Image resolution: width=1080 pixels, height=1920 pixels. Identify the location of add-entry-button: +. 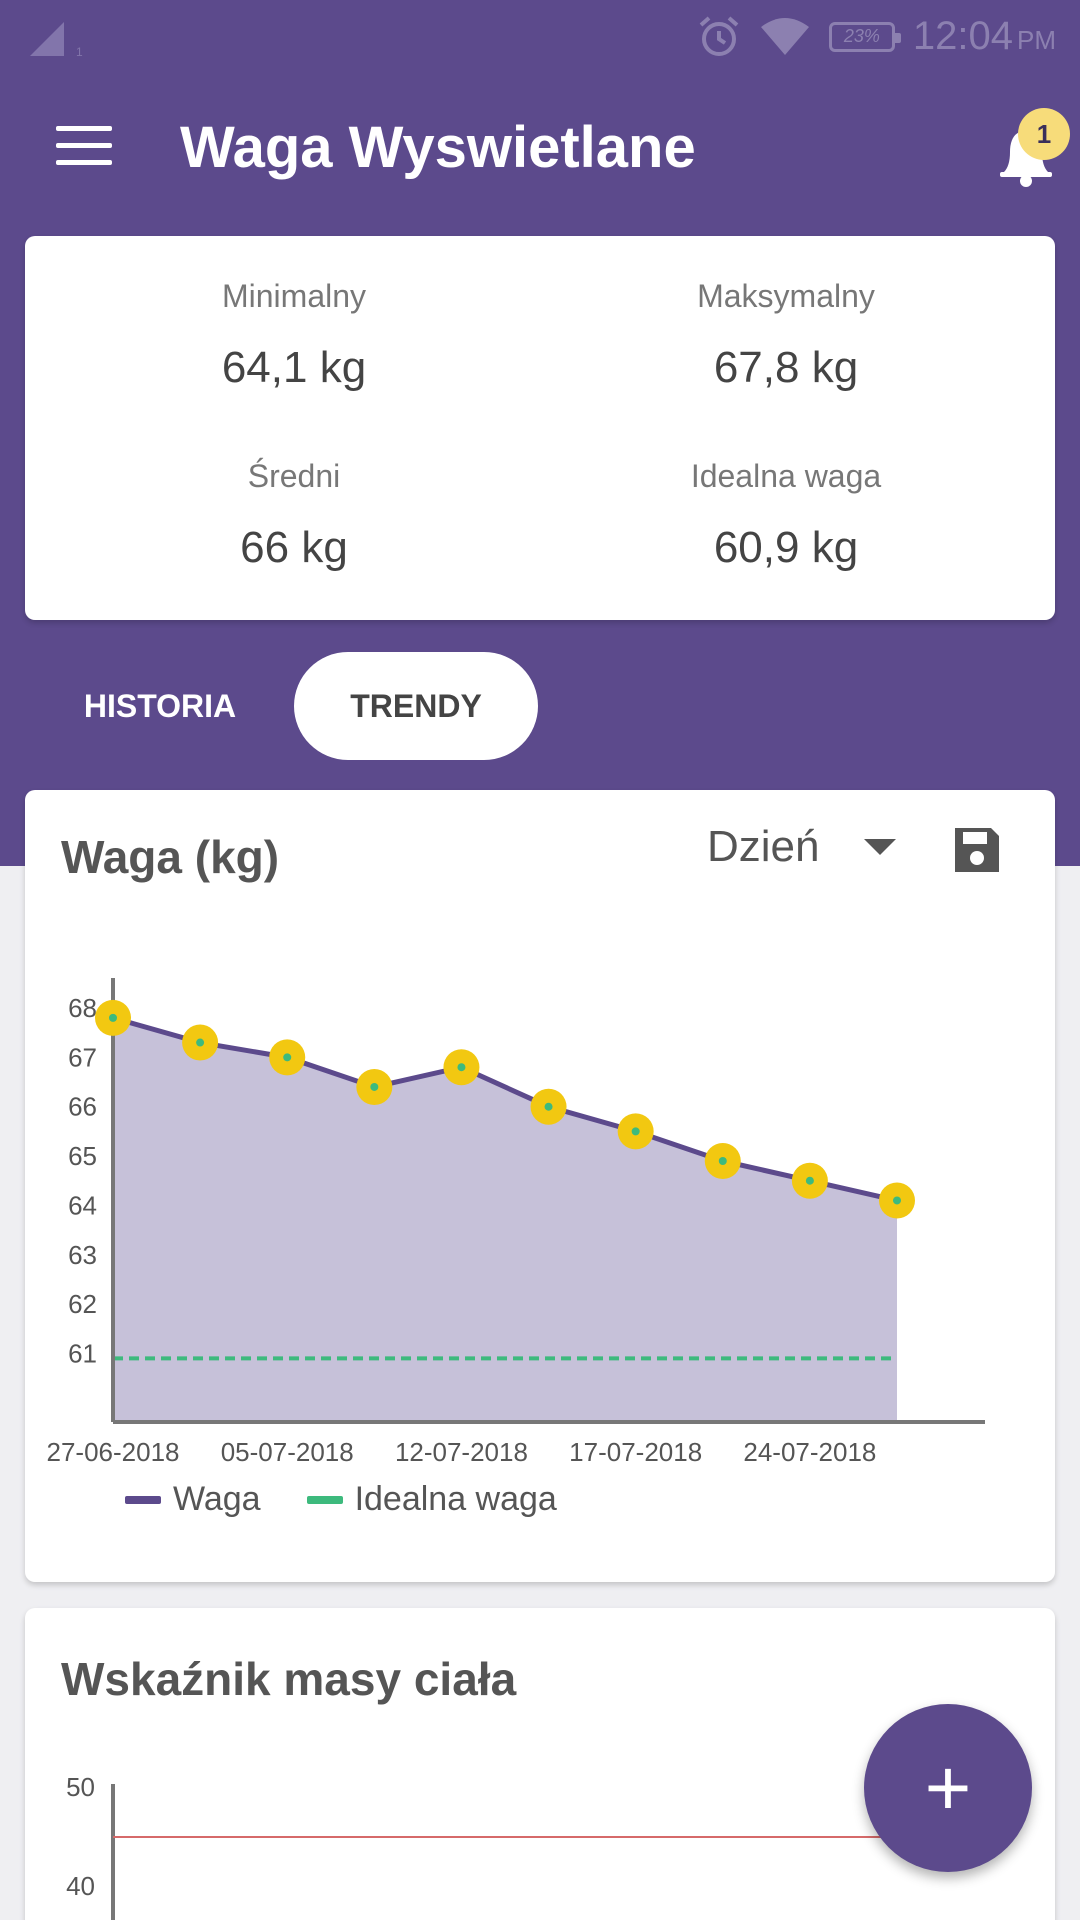
(948, 1788).